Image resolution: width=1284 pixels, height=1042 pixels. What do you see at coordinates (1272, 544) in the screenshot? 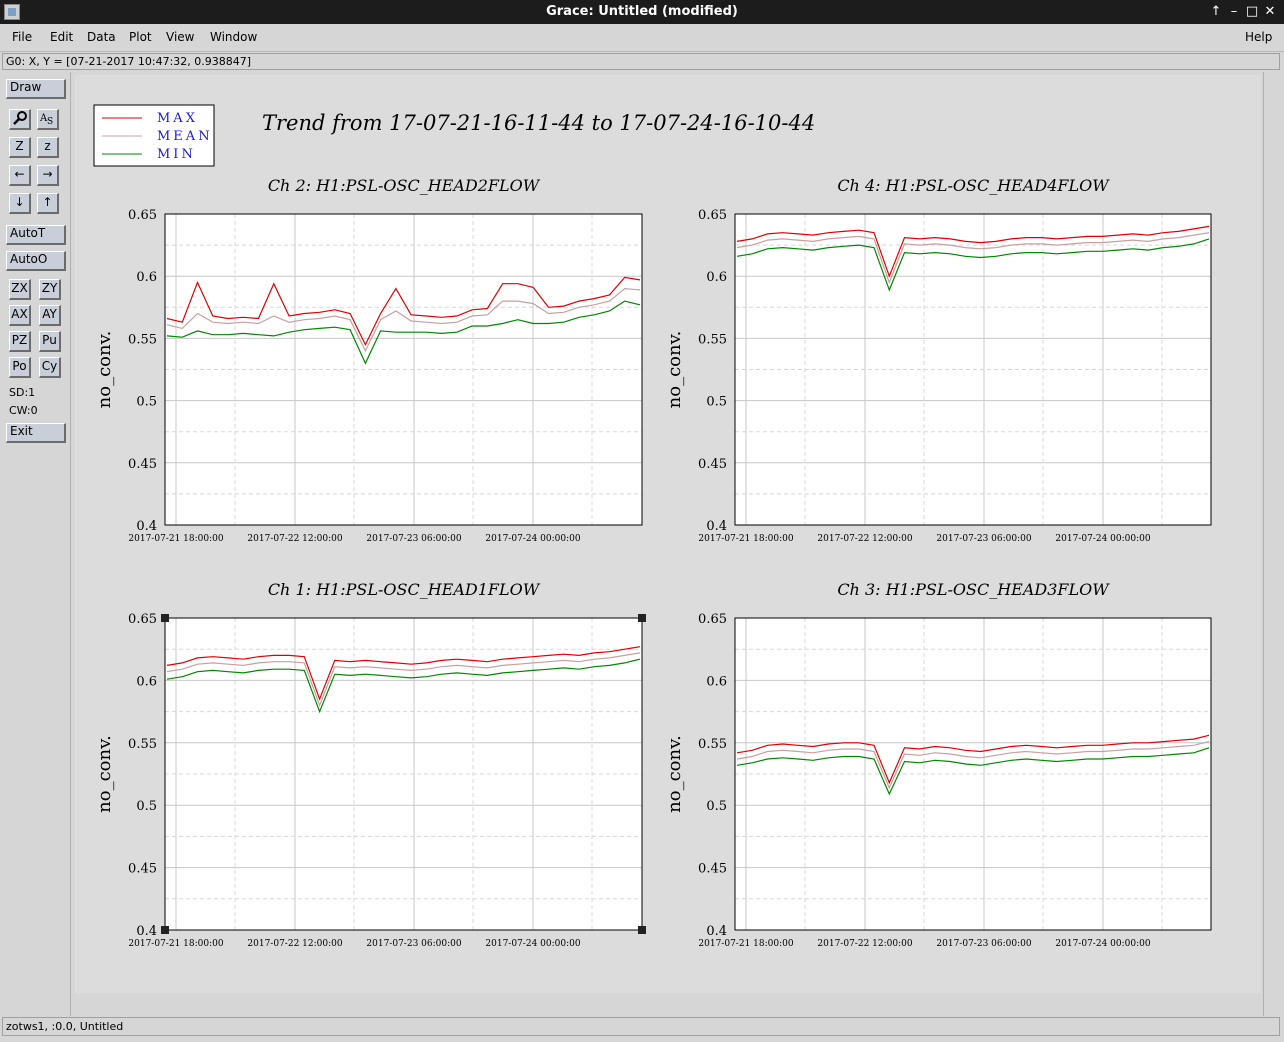
I see `vertical-scrollbar` at bounding box center [1272, 544].